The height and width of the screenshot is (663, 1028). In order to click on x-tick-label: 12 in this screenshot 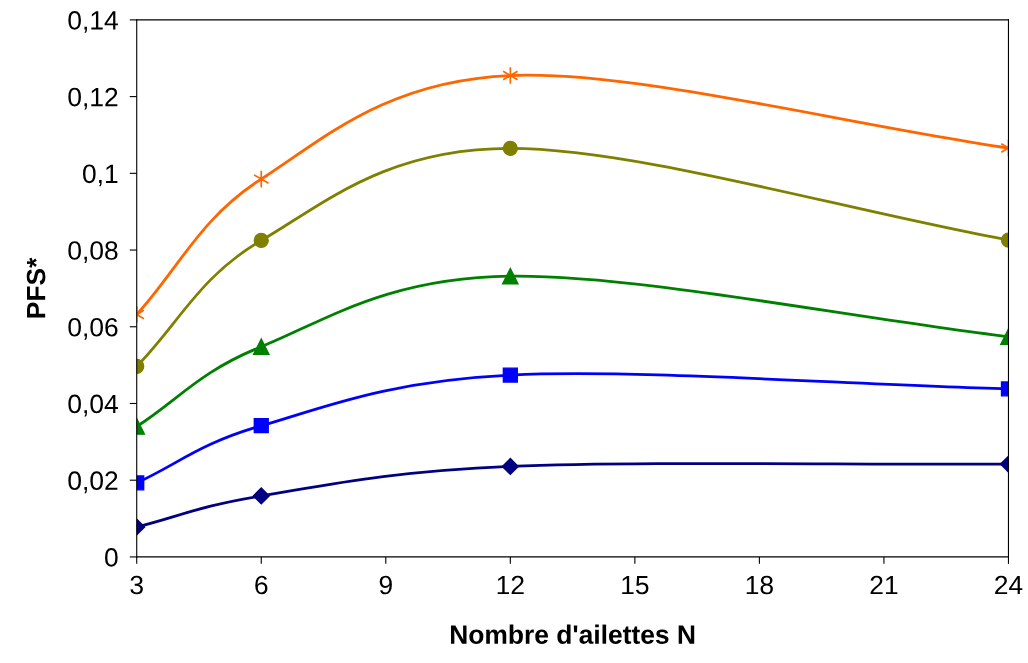, I will do `click(510, 585)`.